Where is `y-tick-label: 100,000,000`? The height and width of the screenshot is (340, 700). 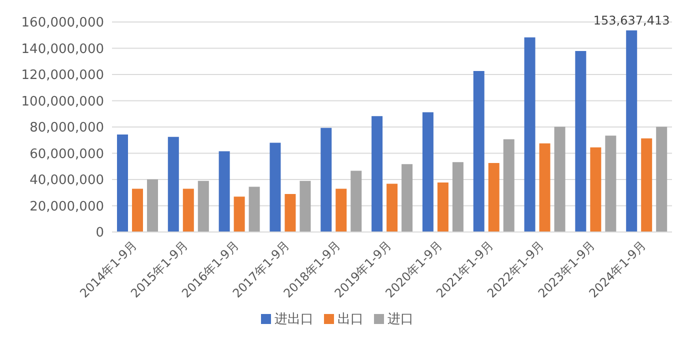 y-tick-label: 100,000,000 is located at coordinates (62, 102).